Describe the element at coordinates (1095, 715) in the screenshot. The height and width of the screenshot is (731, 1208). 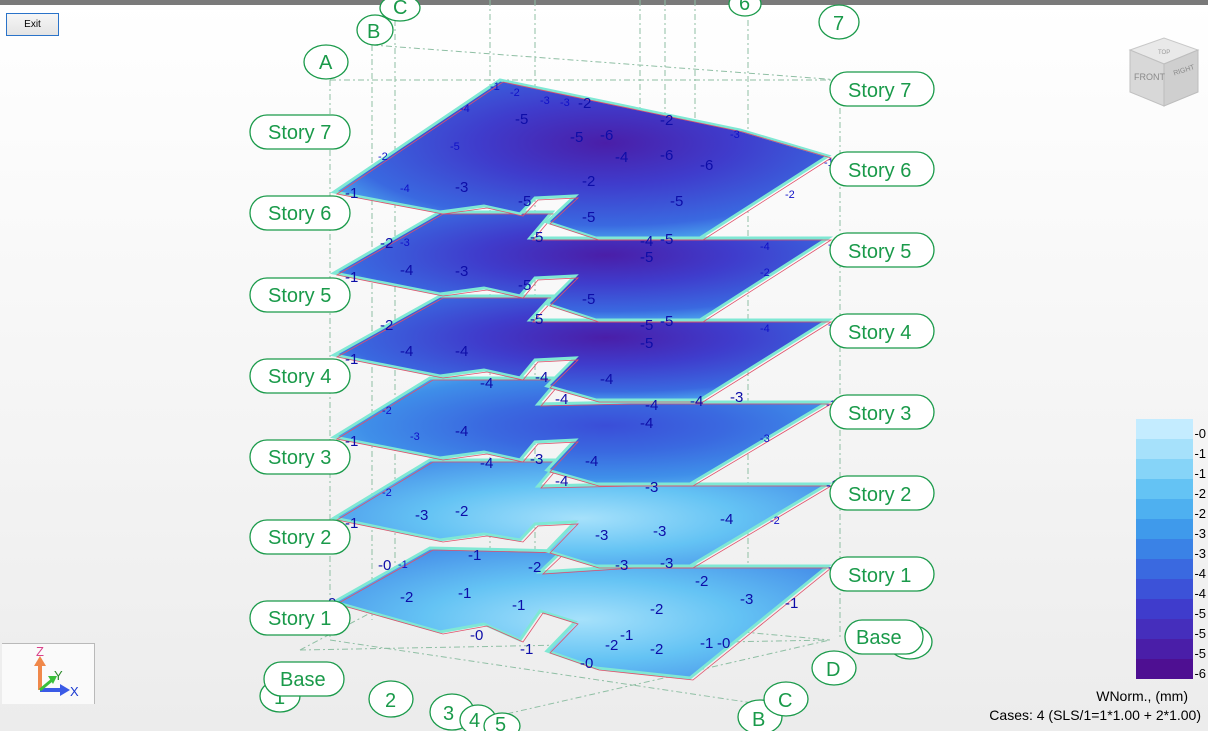
I see `legend-cases-label: Cases: 4 (SLS/1=1*1.00 + 2*1.00)` at that location.